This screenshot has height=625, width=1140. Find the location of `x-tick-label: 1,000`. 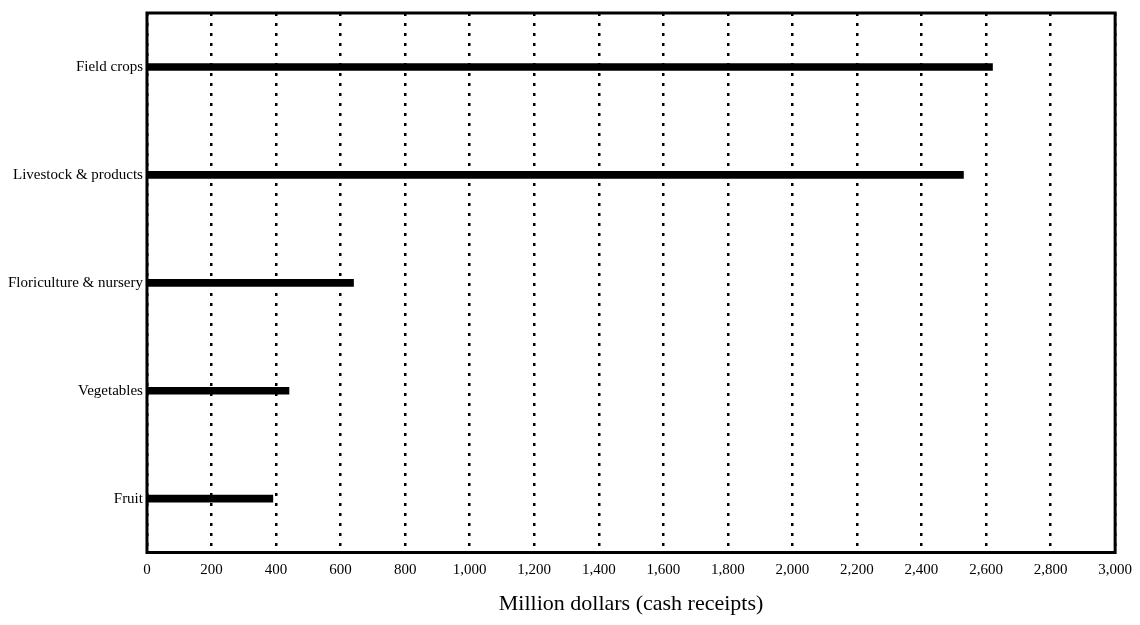

x-tick-label: 1,000 is located at coordinates (469, 568).